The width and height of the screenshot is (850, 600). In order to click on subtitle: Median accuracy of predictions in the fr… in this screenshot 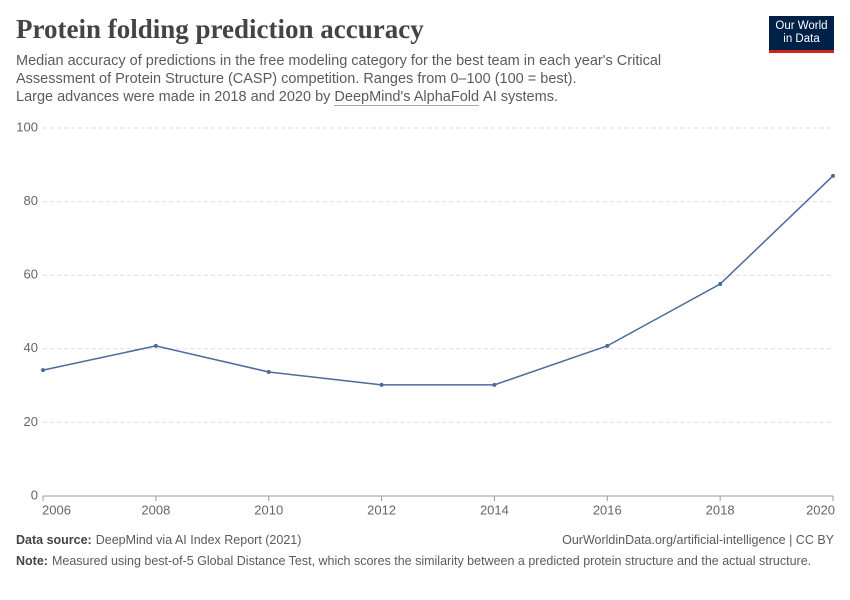, I will do `click(338, 79)`.